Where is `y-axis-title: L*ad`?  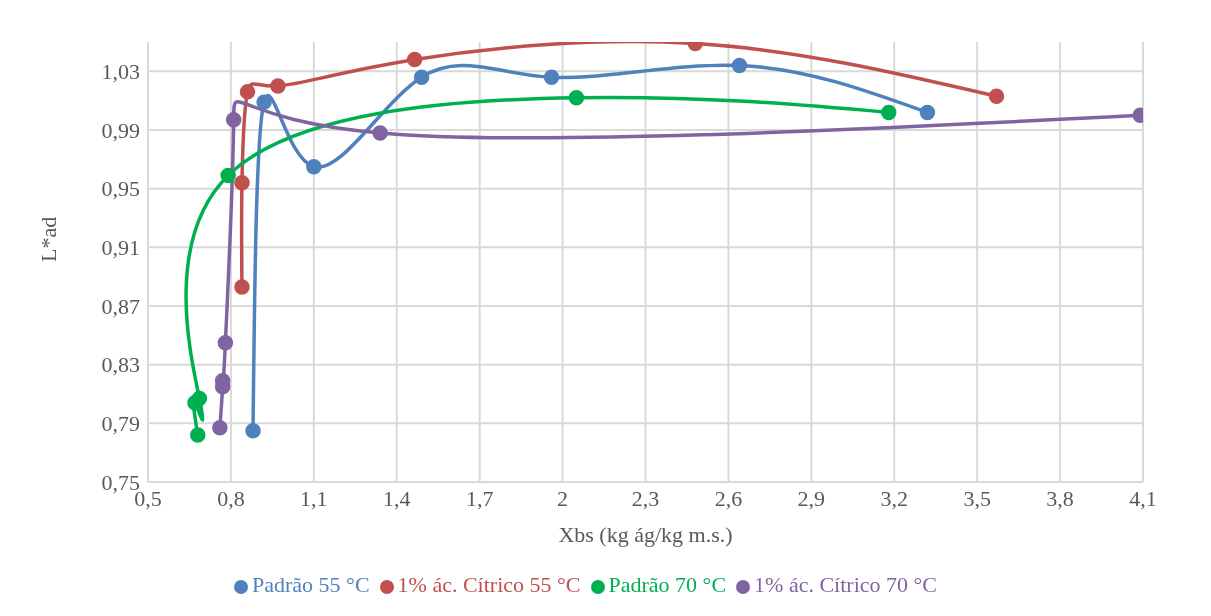
y-axis-title: L*ad is located at coordinates (48, 239).